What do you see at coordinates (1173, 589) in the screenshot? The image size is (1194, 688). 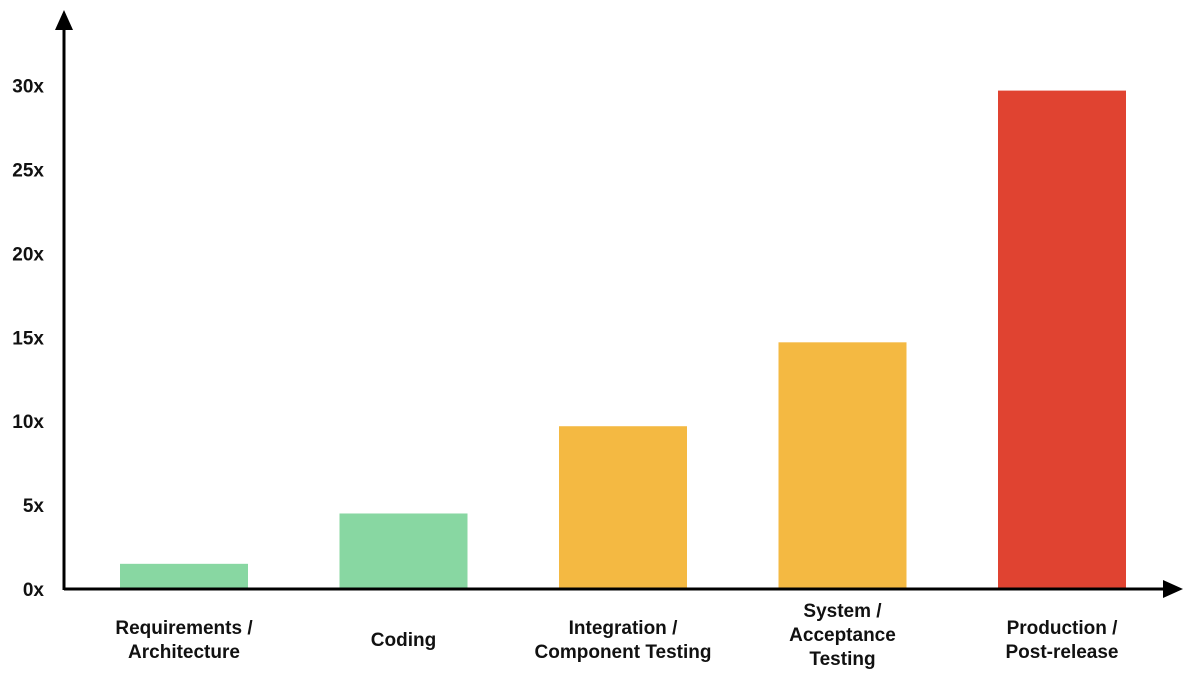 I see `x-axis-arrow-icon` at bounding box center [1173, 589].